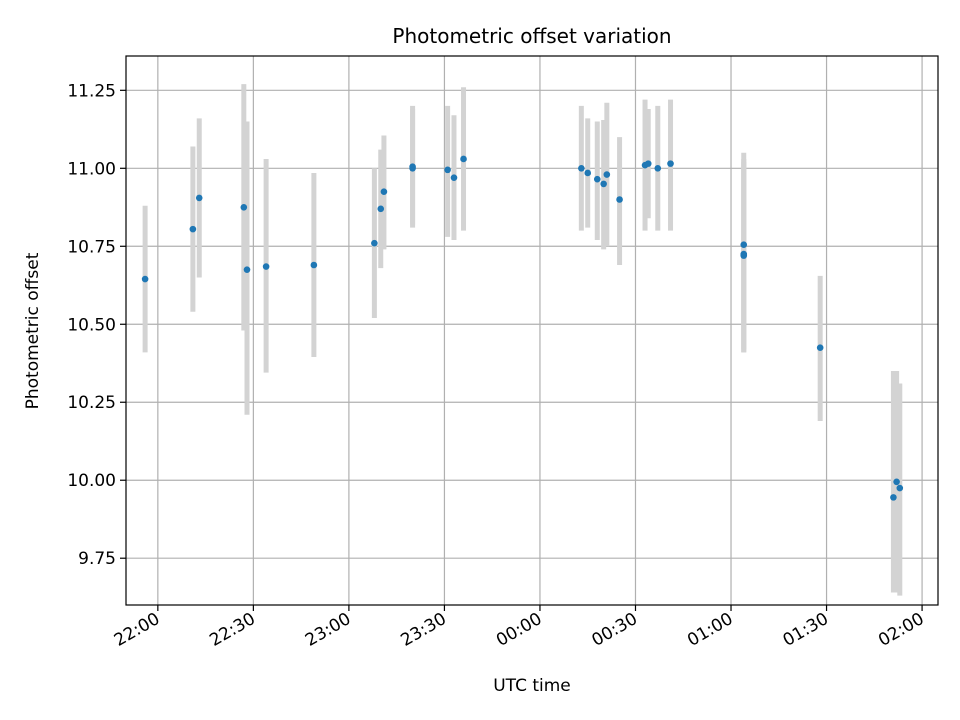 The height and width of the screenshot is (720, 960). What do you see at coordinates (91, 325) in the screenshot?
I see `y-tick-label: 10.50` at bounding box center [91, 325].